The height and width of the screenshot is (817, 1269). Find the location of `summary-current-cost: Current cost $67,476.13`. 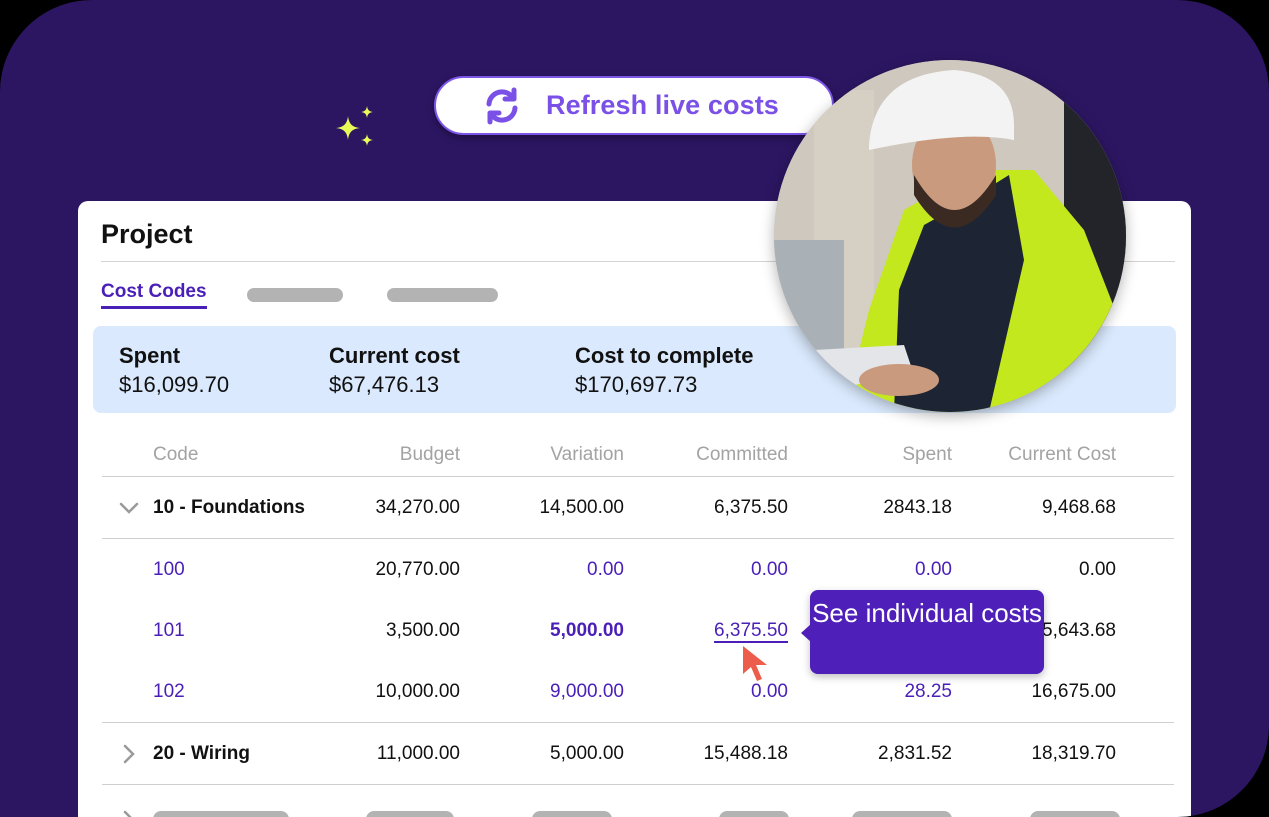

summary-current-cost: Current cost $67,476.13 is located at coordinates (394, 371).